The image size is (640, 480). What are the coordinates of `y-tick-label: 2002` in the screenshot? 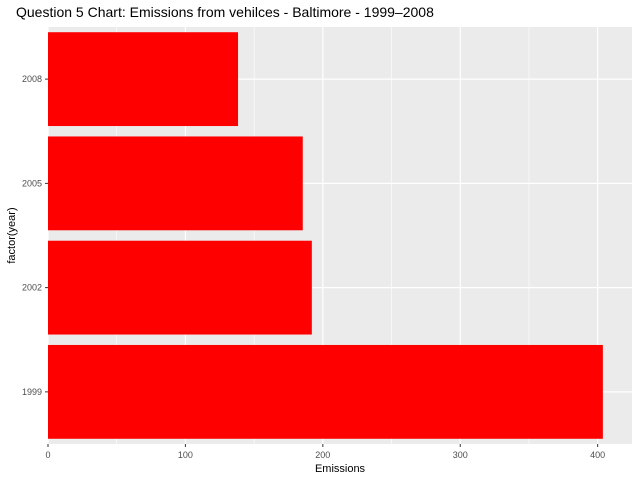 It's located at (32, 288).